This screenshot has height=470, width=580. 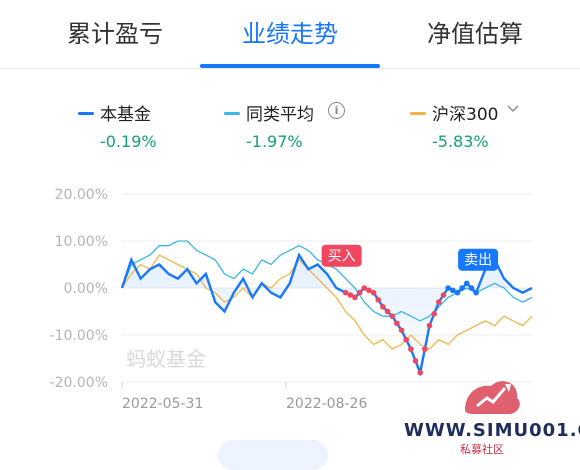 I want to click on sell-marker-label: 卖出, so click(x=478, y=261).